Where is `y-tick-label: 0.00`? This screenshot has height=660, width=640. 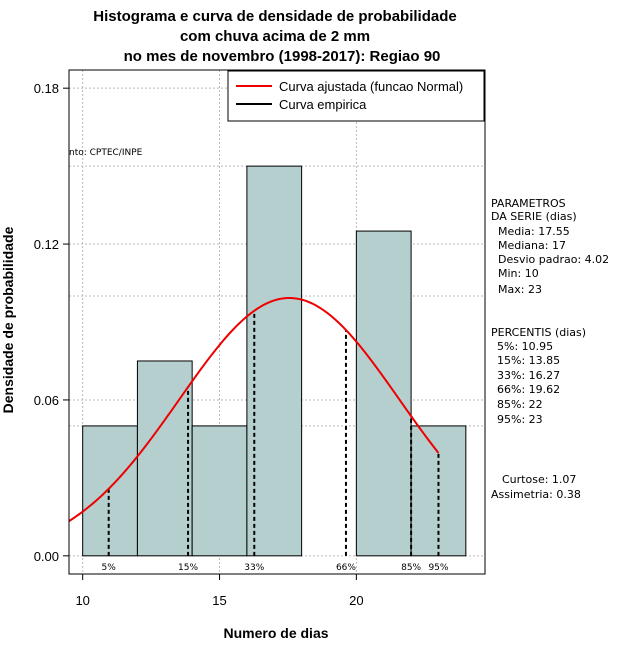
y-tick-label: 0.00 is located at coordinates (46, 556).